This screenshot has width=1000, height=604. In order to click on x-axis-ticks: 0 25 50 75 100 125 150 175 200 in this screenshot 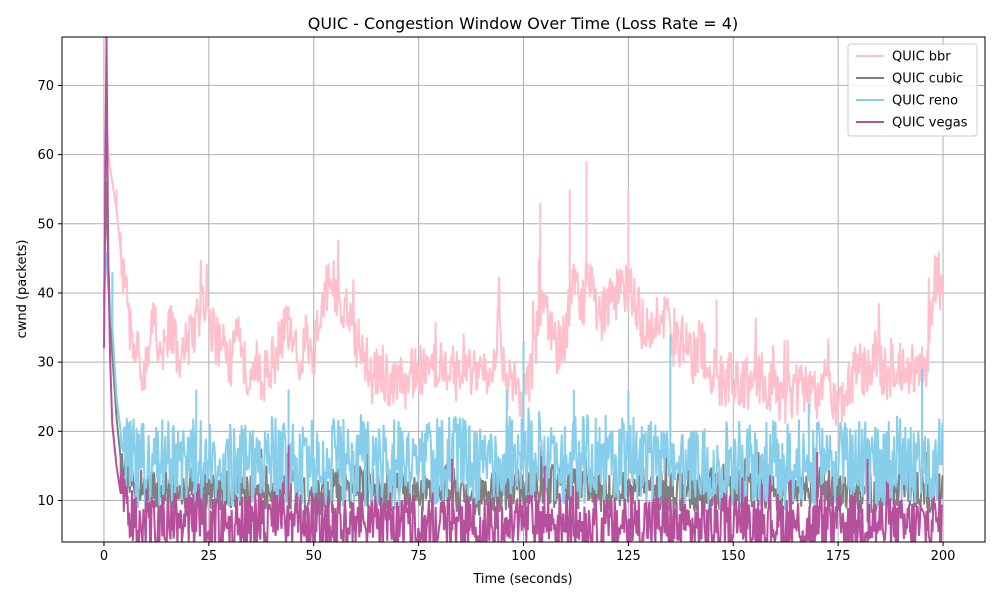, I will do `click(528, 553)`.